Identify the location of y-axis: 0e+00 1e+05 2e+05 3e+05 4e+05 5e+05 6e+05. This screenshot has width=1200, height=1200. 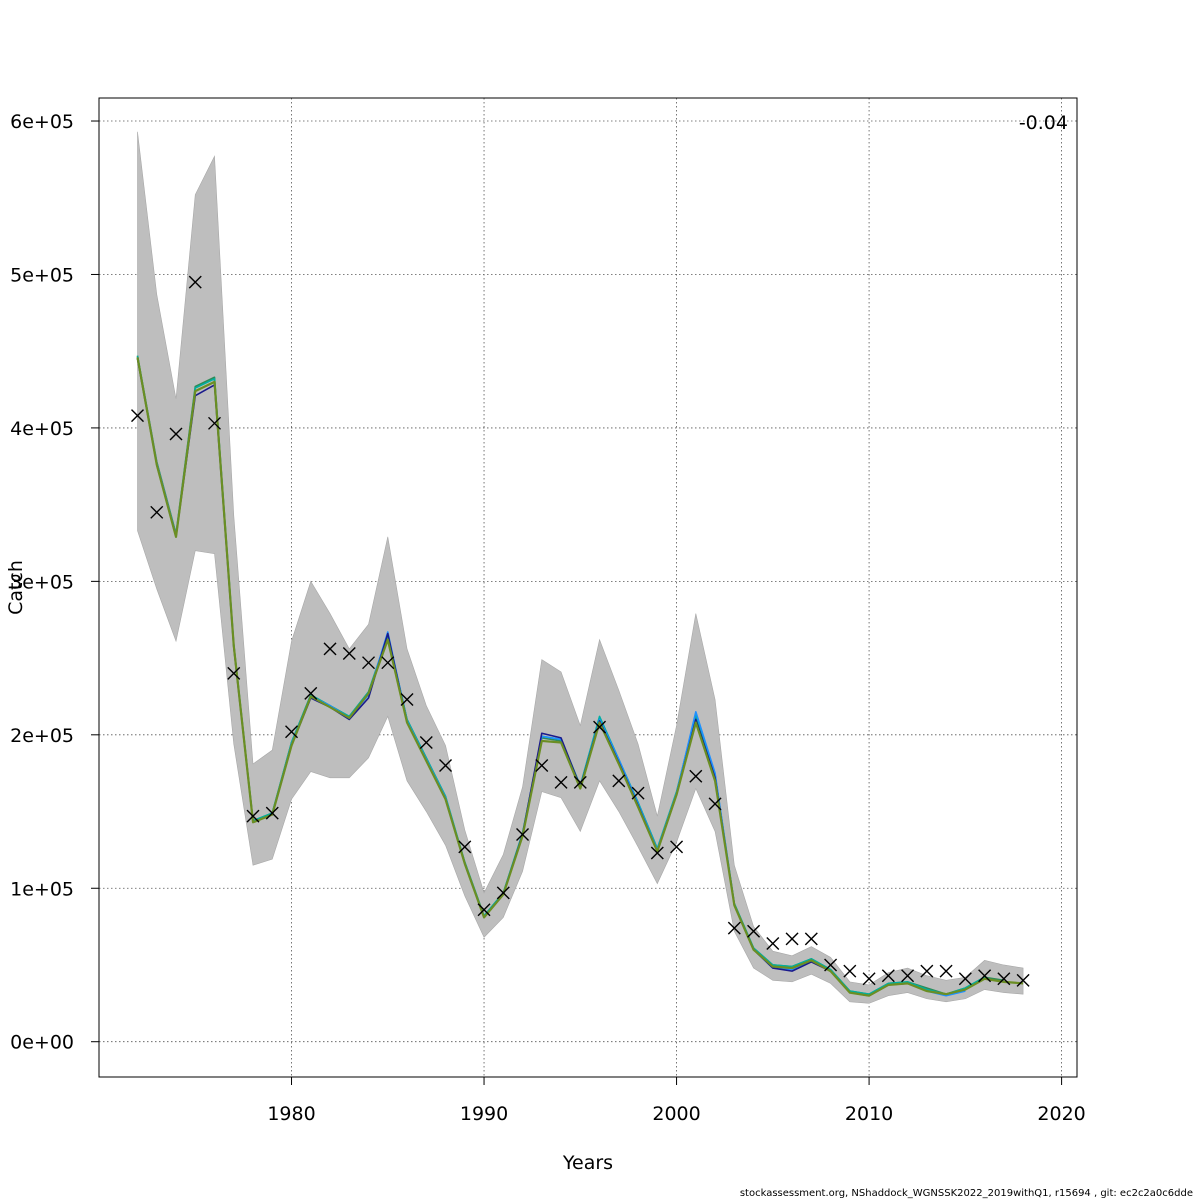
(55, 582).